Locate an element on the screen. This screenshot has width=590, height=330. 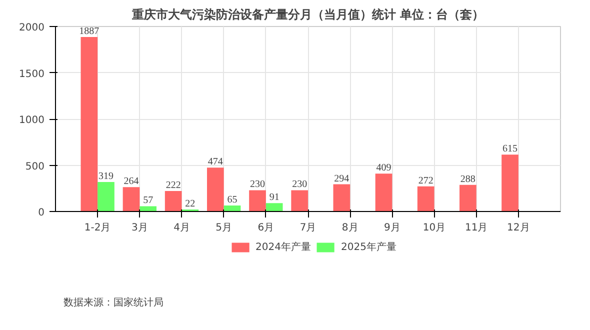
x-tick-label: 12月 is located at coordinates (518, 228).